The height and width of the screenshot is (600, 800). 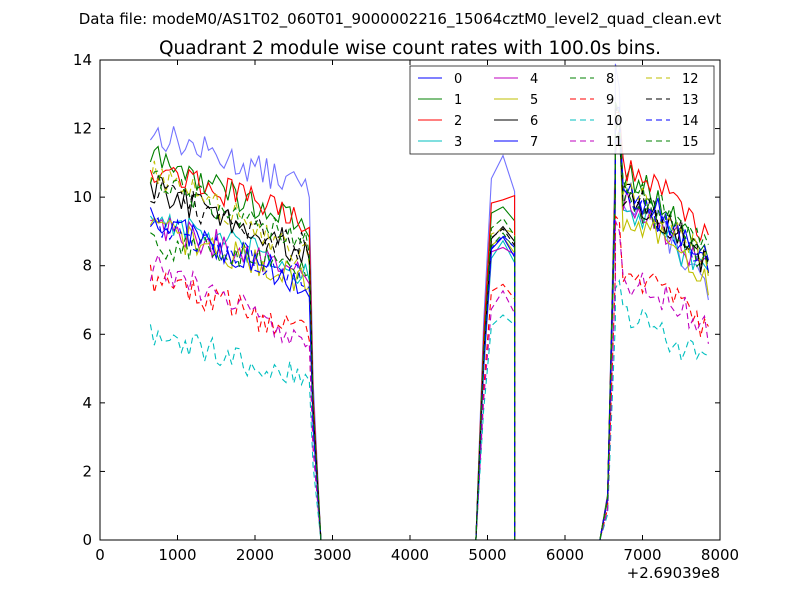 I want to click on y-tick-label: 12, so click(x=82, y=129).